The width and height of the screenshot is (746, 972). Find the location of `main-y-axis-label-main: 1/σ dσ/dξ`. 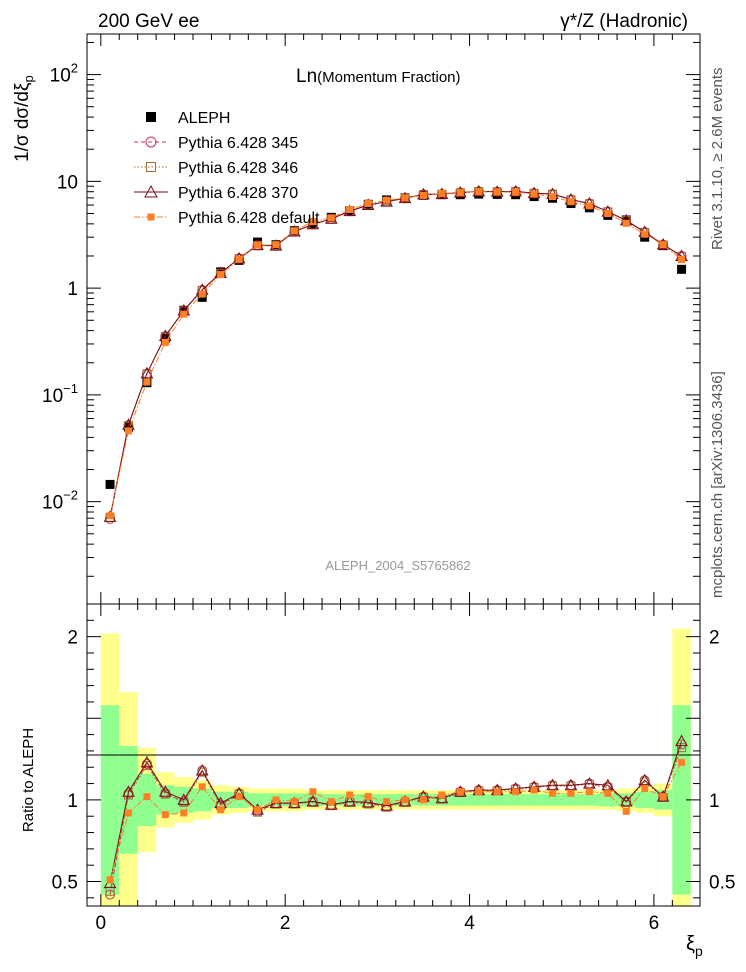

main-y-axis-label-main: 1/σ dσ/dξ is located at coordinates (22, 122).